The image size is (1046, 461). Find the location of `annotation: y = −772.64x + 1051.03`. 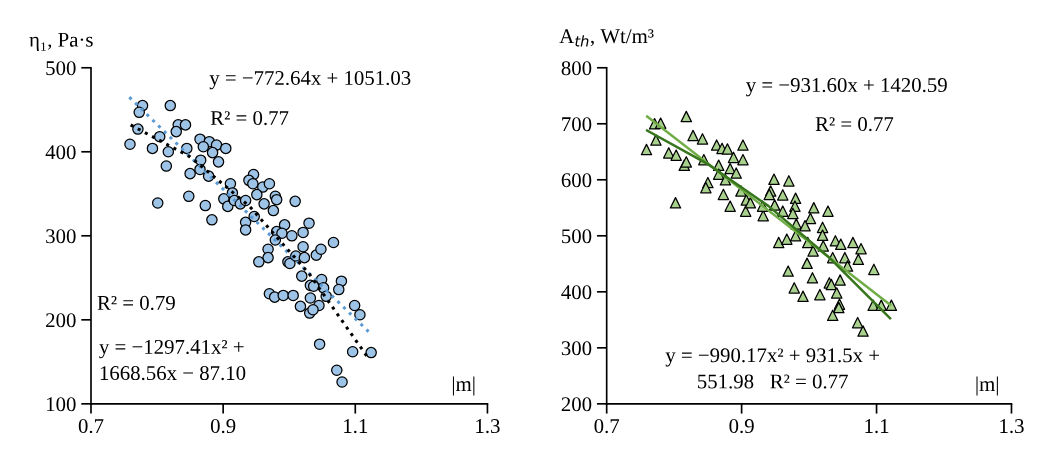

annotation: y = −772.64x + 1051.03 is located at coordinates (310, 80).